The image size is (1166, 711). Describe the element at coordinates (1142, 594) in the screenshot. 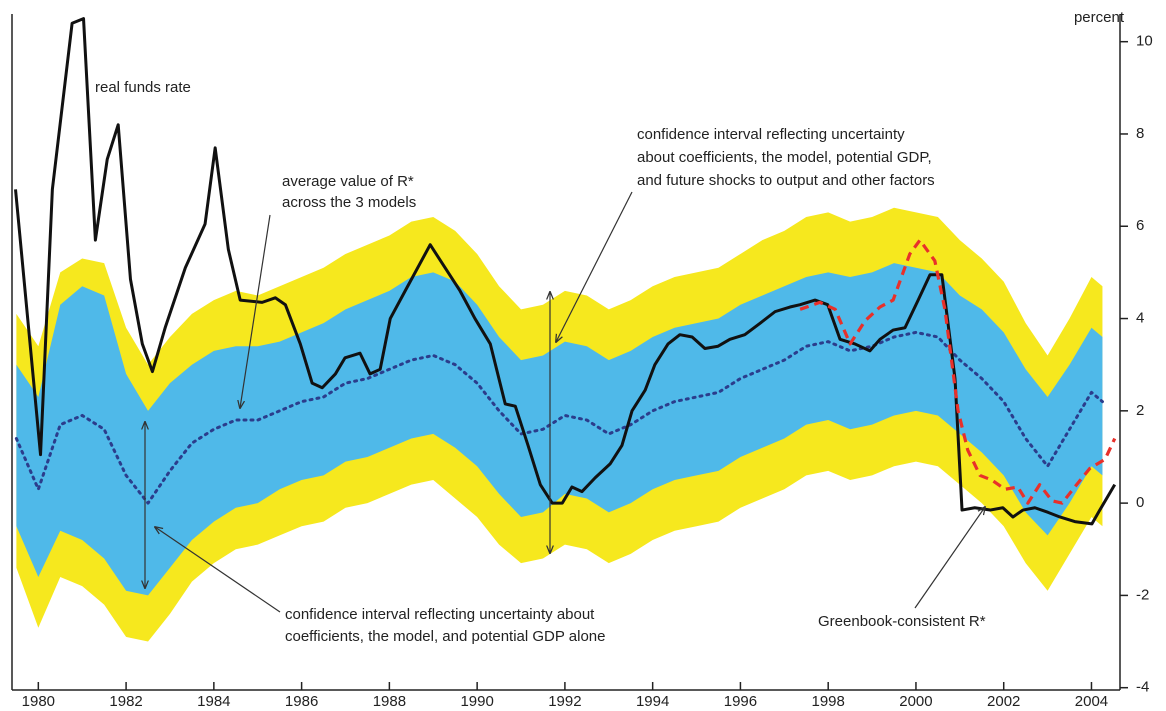

I see `y-tick-label: -2` at that location.